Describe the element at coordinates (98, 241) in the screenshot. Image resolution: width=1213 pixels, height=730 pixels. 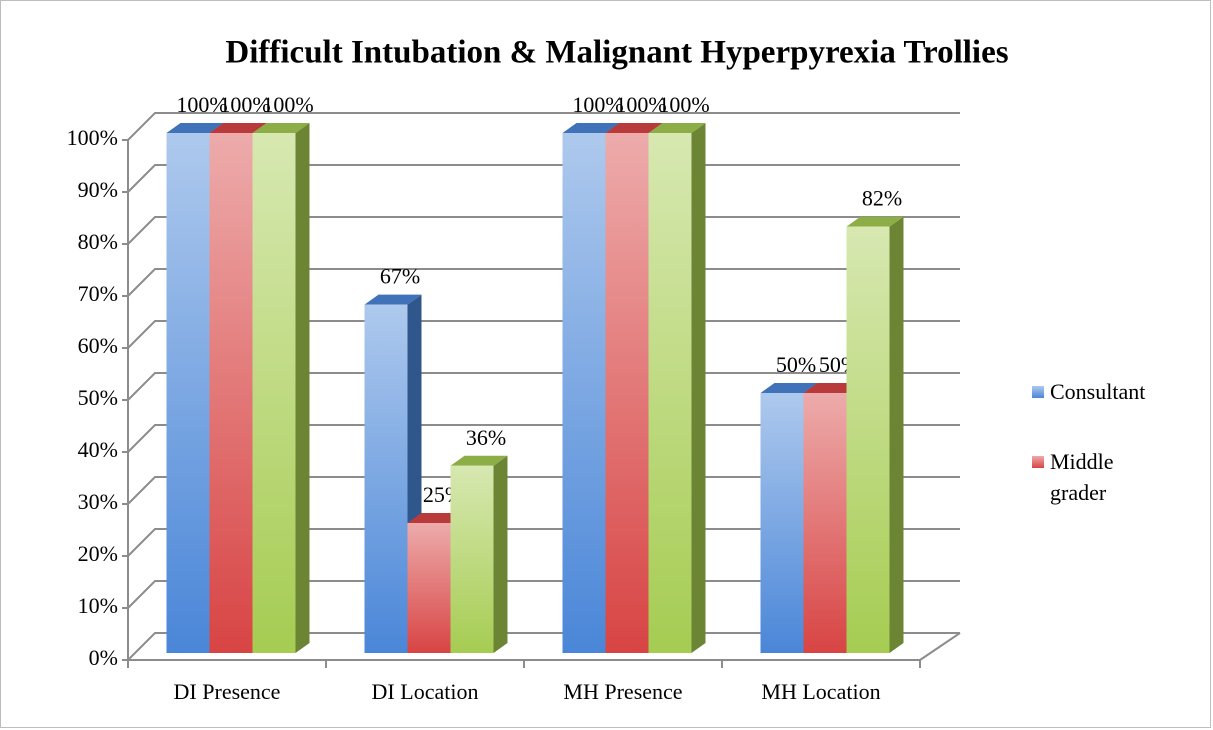
I see `y-tick-label: 80%` at that location.